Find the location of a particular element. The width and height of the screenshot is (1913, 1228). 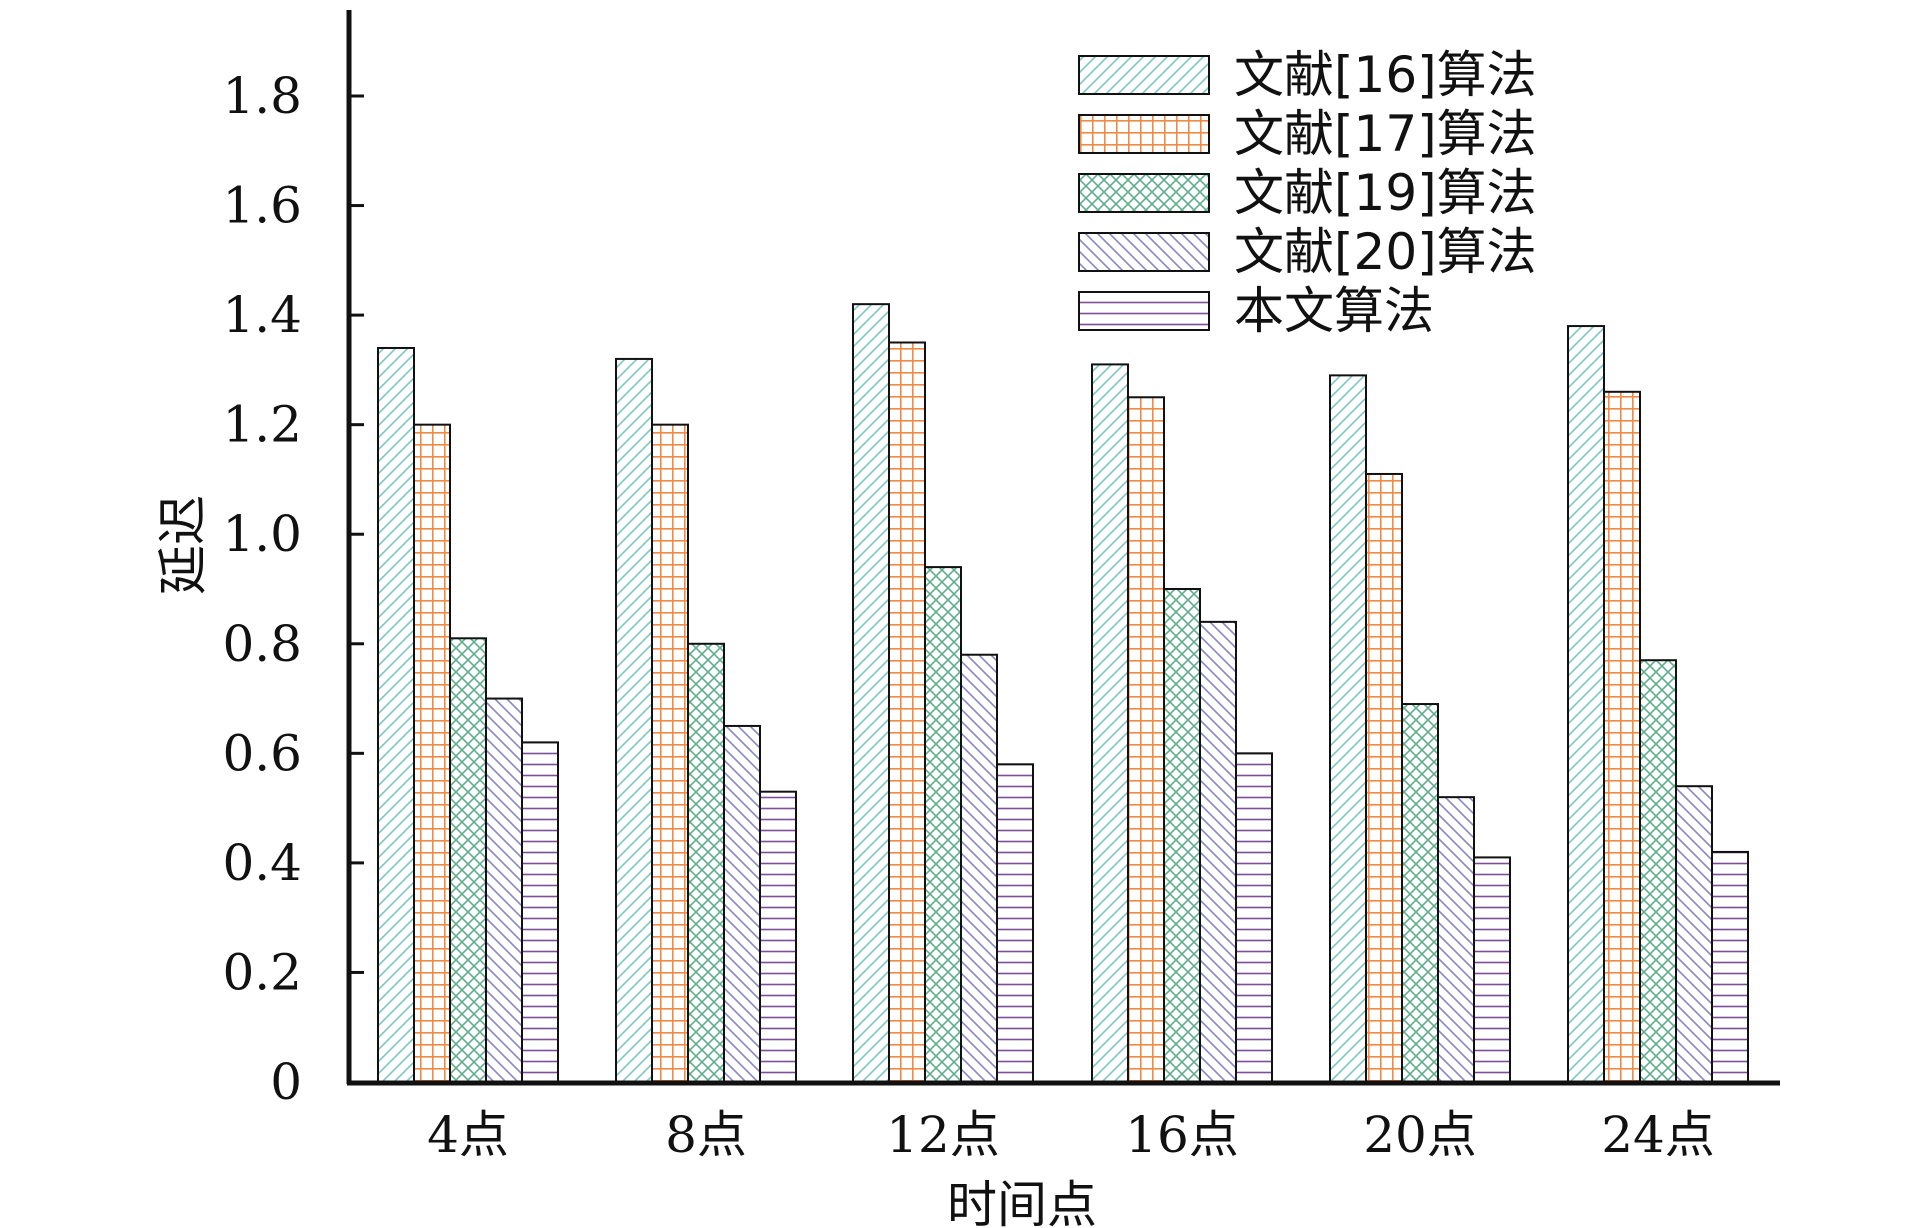

legend-label-2: 文献[17]算法 is located at coordinates (1385, 134).